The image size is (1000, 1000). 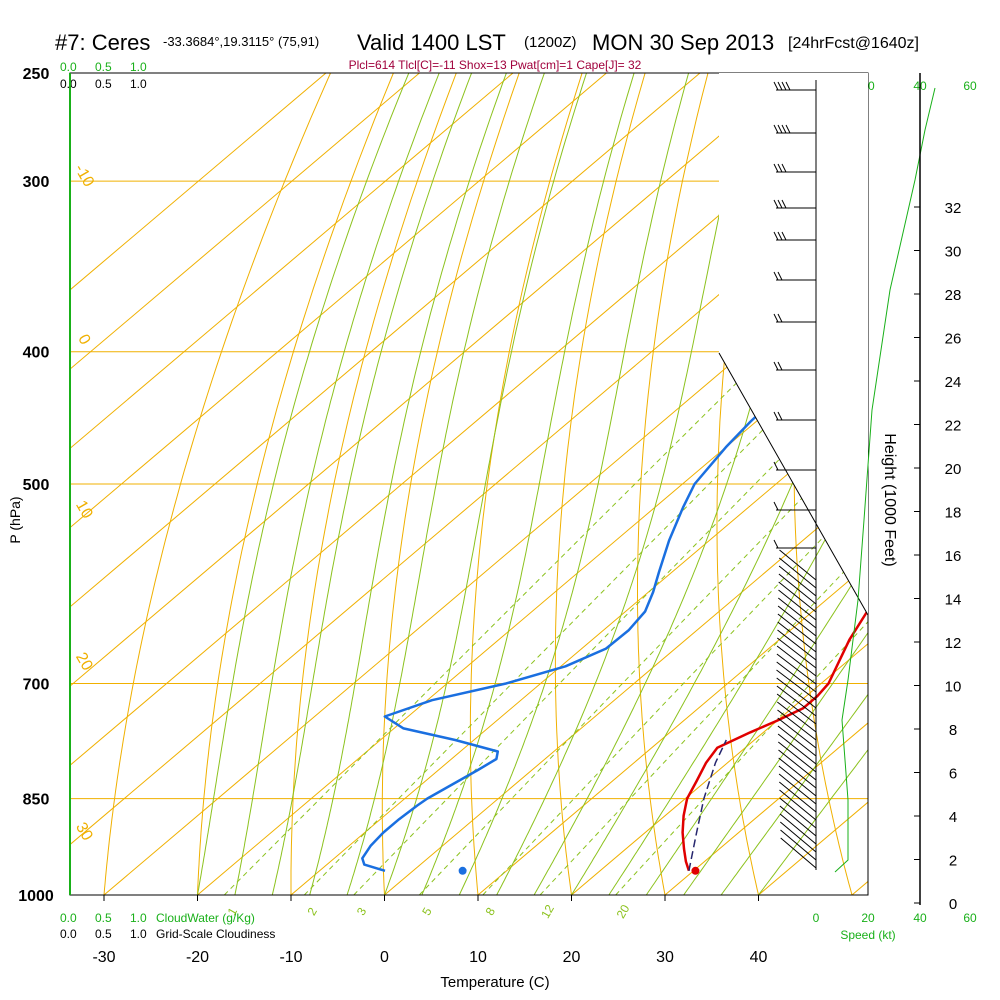 I want to click on speed-tick-bottom: 20, so click(x=868, y=918).